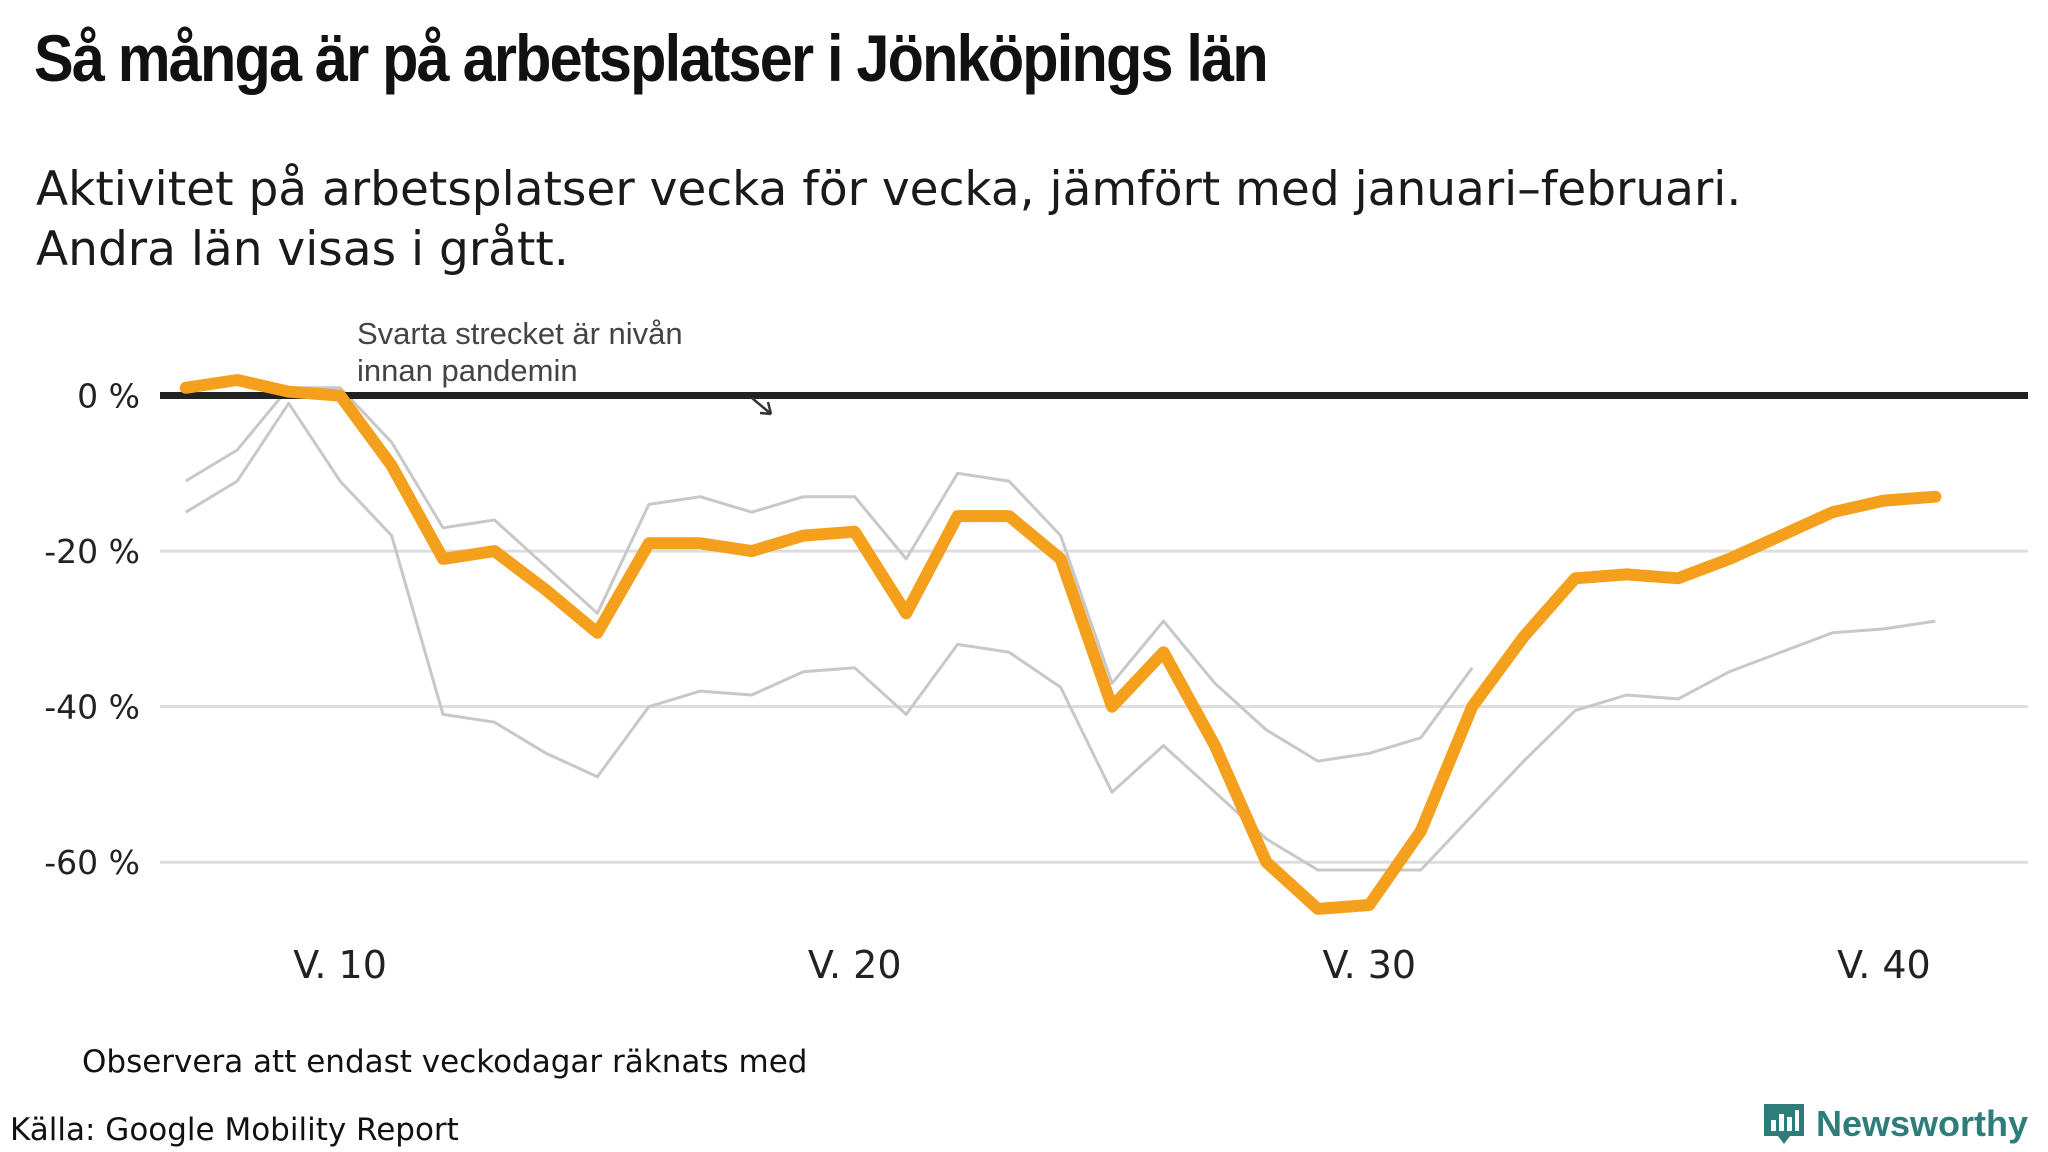 The image size is (2048, 1152). I want to click on y-tick-label: 0 %, so click(108, 396).